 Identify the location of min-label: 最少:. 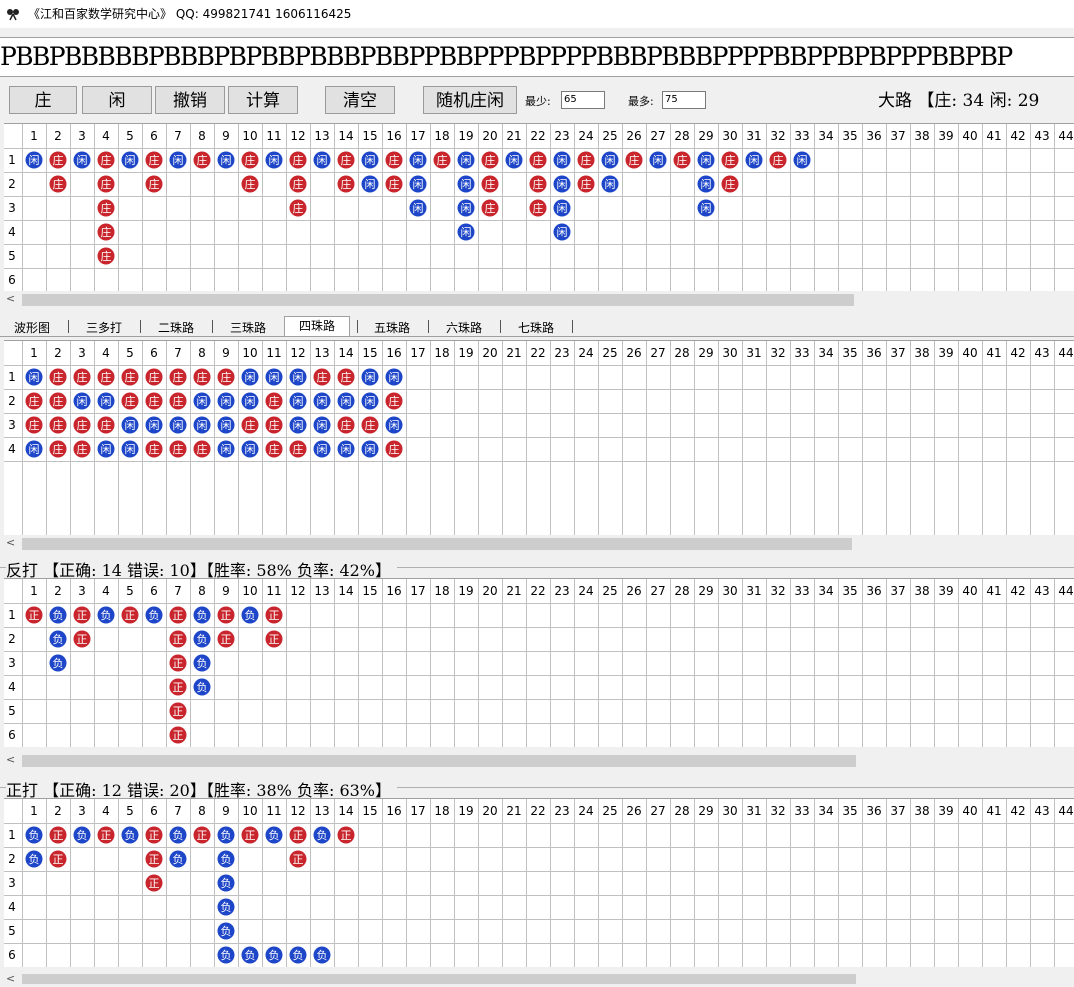
(538, 101).